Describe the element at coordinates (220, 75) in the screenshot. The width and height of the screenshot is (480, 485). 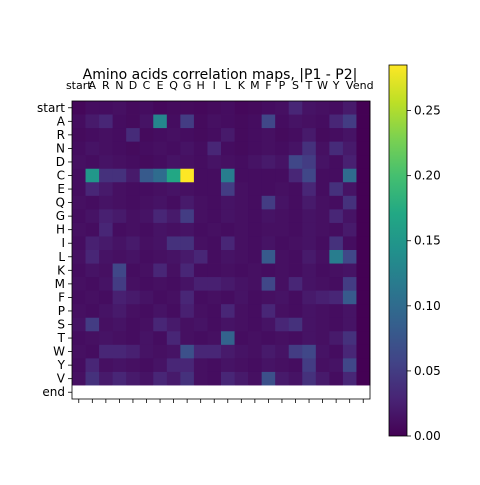
I see `chart-title: Amino acids correlation maps, |P1 - P2|` at that location.